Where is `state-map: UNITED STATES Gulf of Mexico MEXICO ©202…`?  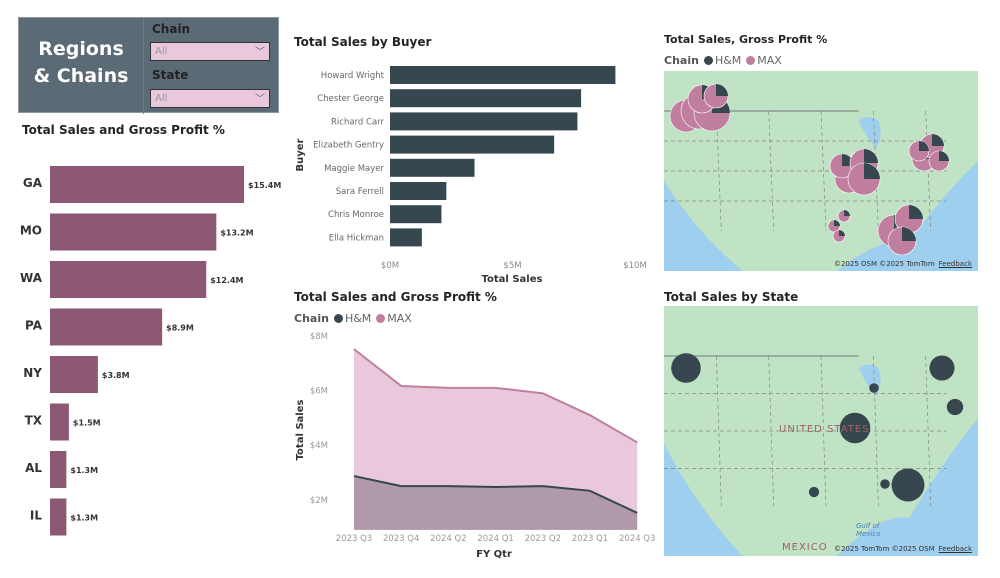
state-map: UNITED STATES Gulf of Mexico MEXICO ©202… is located at coordinates (821, 431).